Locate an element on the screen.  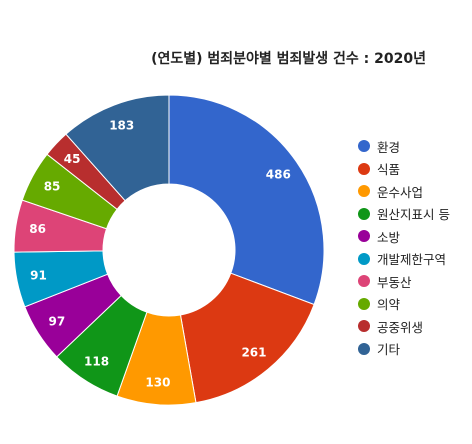
legend-label: 의약 is located at coordinates (389, 305).